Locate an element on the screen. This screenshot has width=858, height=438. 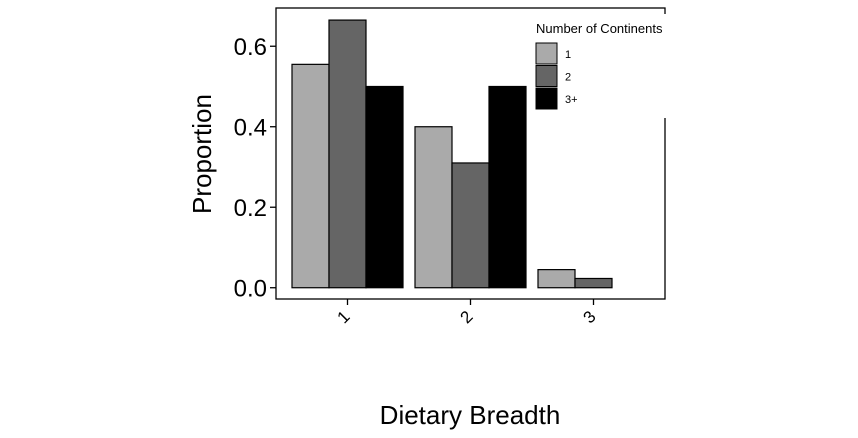
legend-title: Number of Continents is located at coordinates (599, 28).